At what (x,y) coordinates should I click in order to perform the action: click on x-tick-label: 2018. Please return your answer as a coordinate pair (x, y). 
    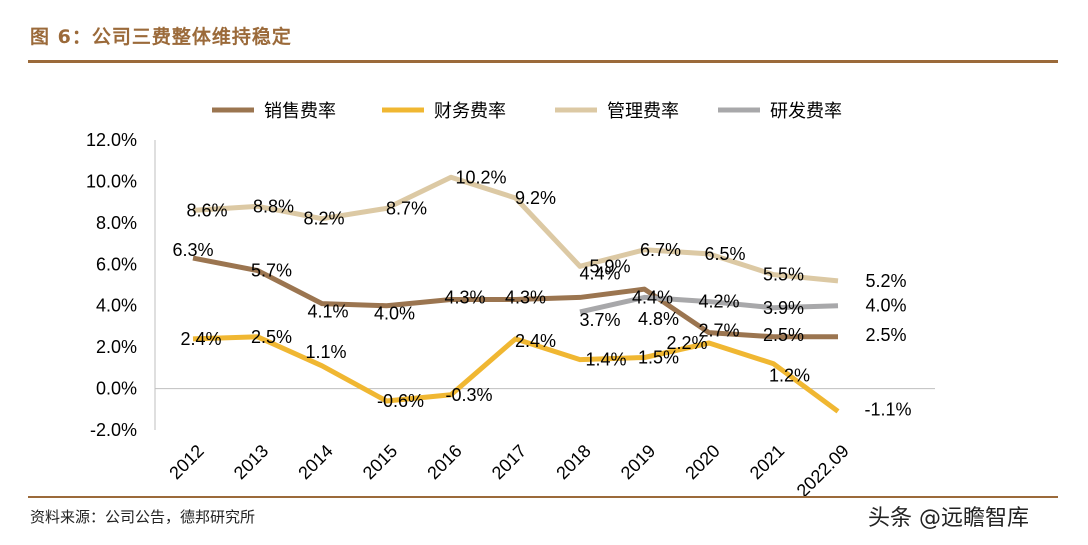
    Looking at the image, I should click on (573, 462).